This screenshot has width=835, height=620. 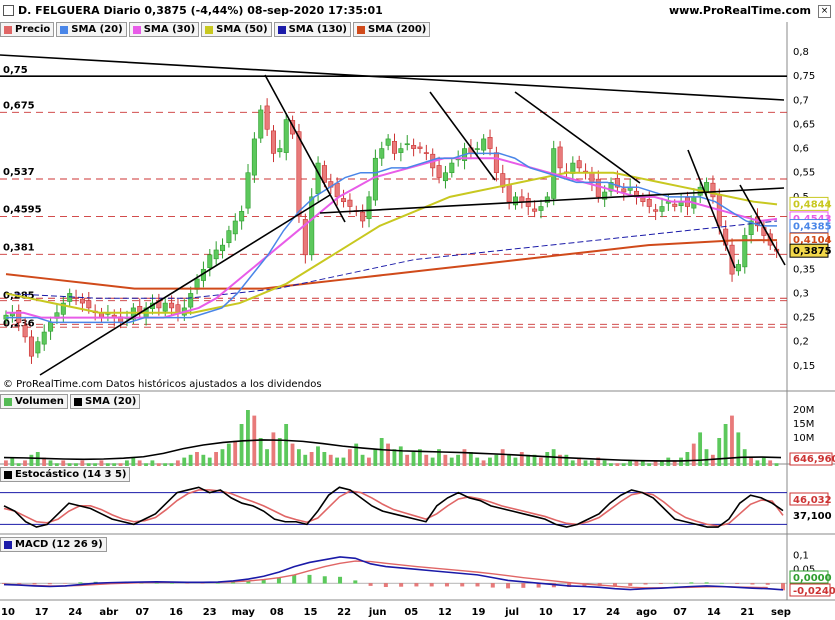 I want to click on x-tick-label: 17, so click(x=42, y=612).